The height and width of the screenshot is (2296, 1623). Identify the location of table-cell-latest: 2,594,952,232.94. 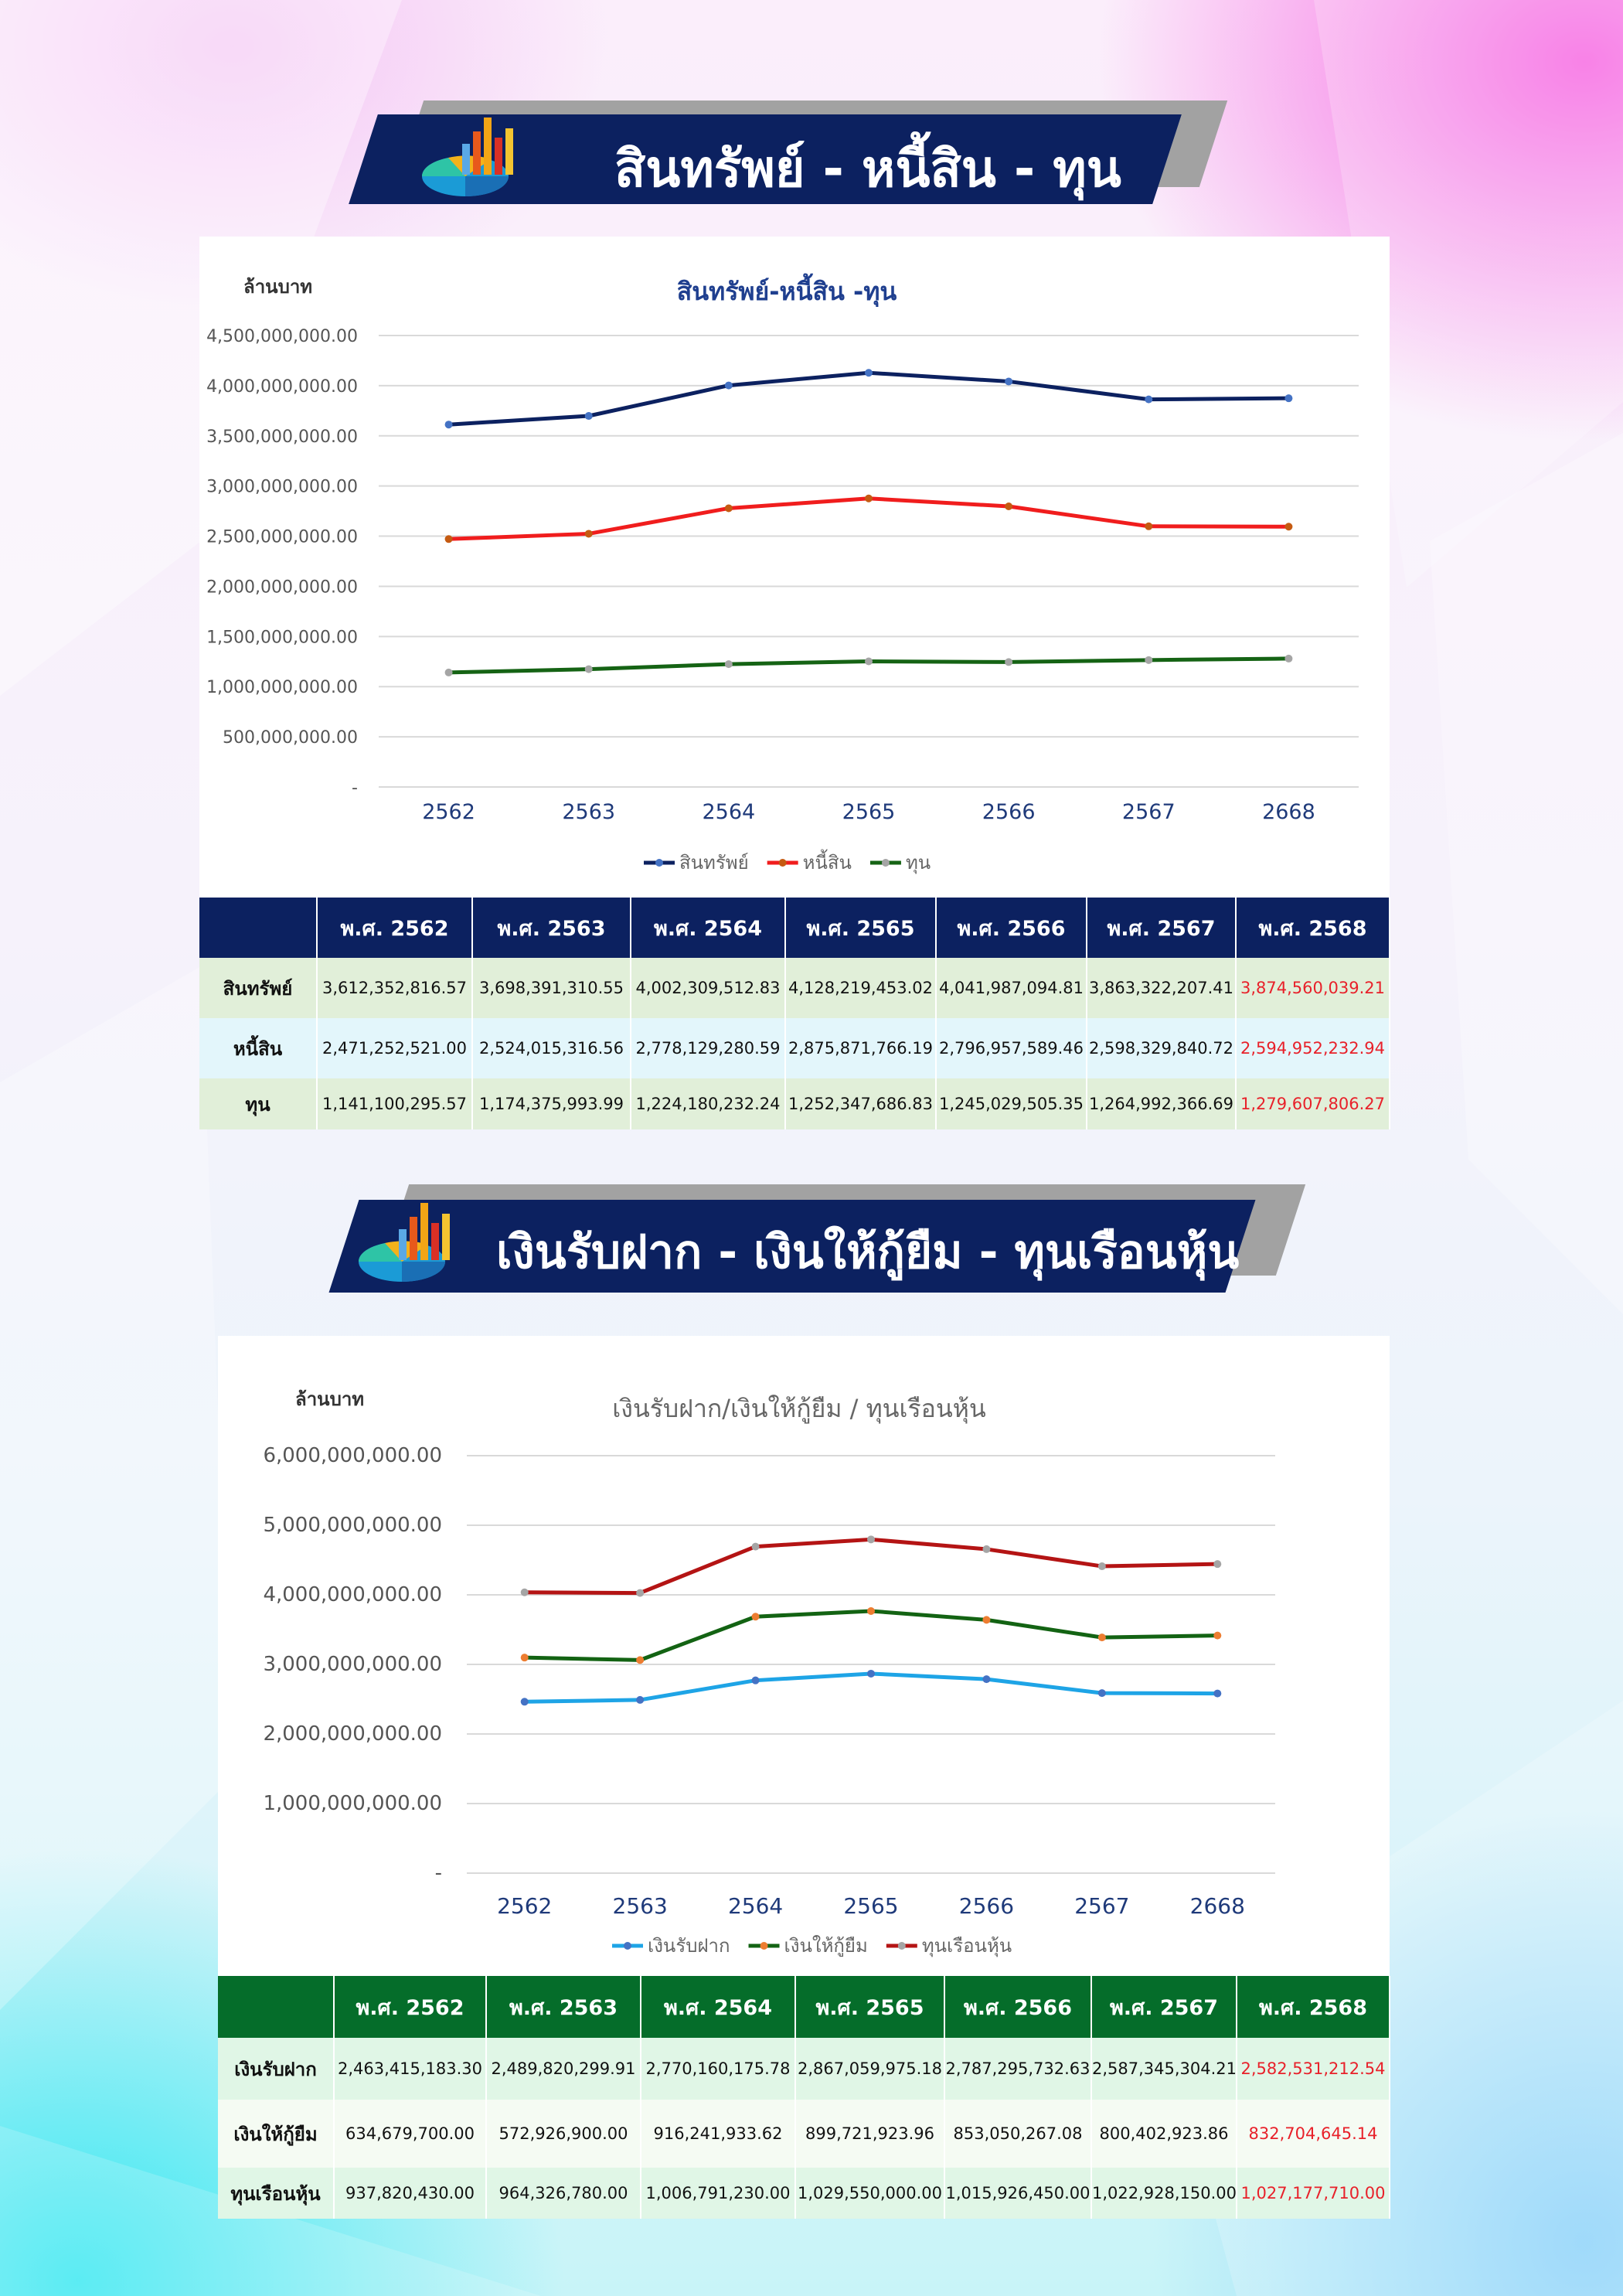
(1313, 1048).